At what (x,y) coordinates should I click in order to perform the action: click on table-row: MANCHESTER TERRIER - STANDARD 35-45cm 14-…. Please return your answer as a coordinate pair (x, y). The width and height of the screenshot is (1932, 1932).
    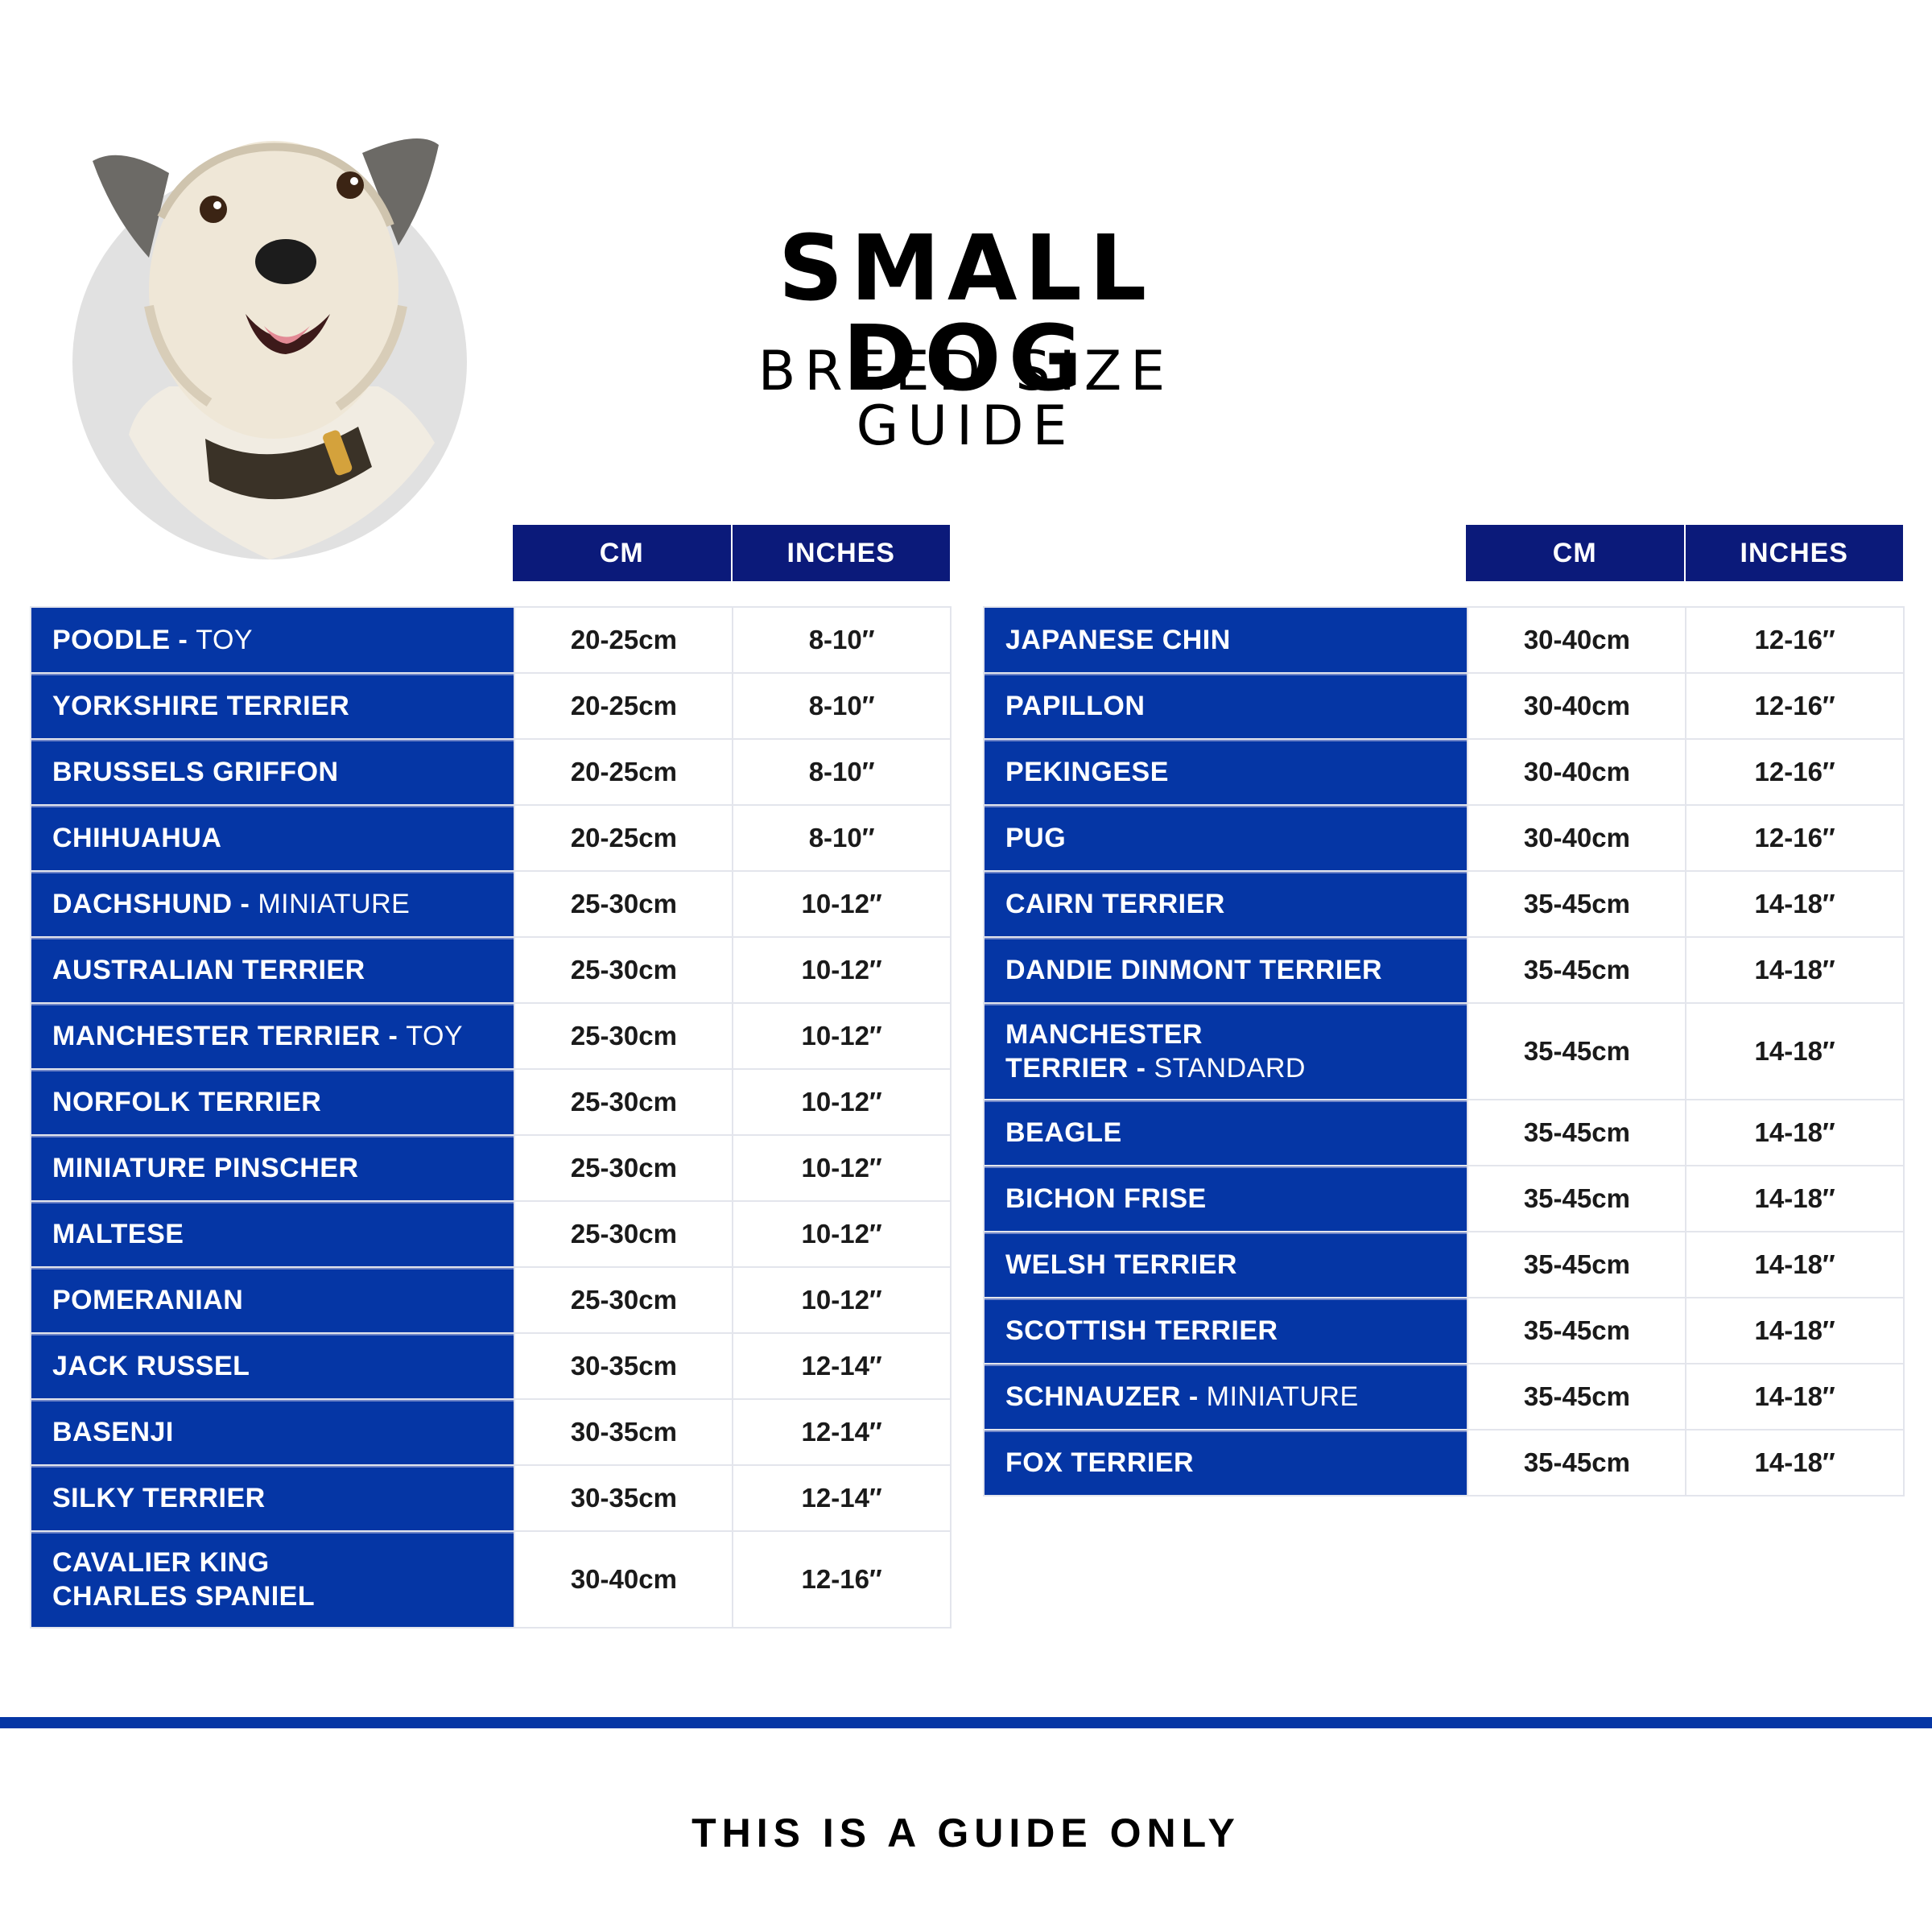
    Looking at the image, I should click on (1444, 1050).